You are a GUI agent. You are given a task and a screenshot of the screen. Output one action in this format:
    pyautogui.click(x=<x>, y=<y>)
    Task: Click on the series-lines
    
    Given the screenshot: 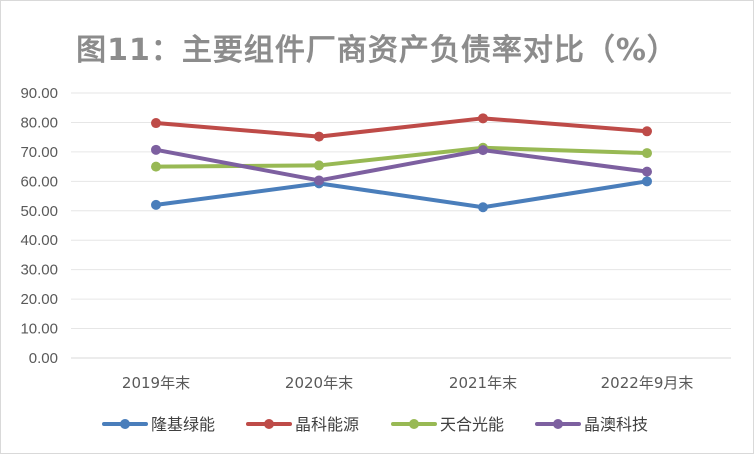 What is the action you would take?
    pyautogui.click(x=401, y=163)
    